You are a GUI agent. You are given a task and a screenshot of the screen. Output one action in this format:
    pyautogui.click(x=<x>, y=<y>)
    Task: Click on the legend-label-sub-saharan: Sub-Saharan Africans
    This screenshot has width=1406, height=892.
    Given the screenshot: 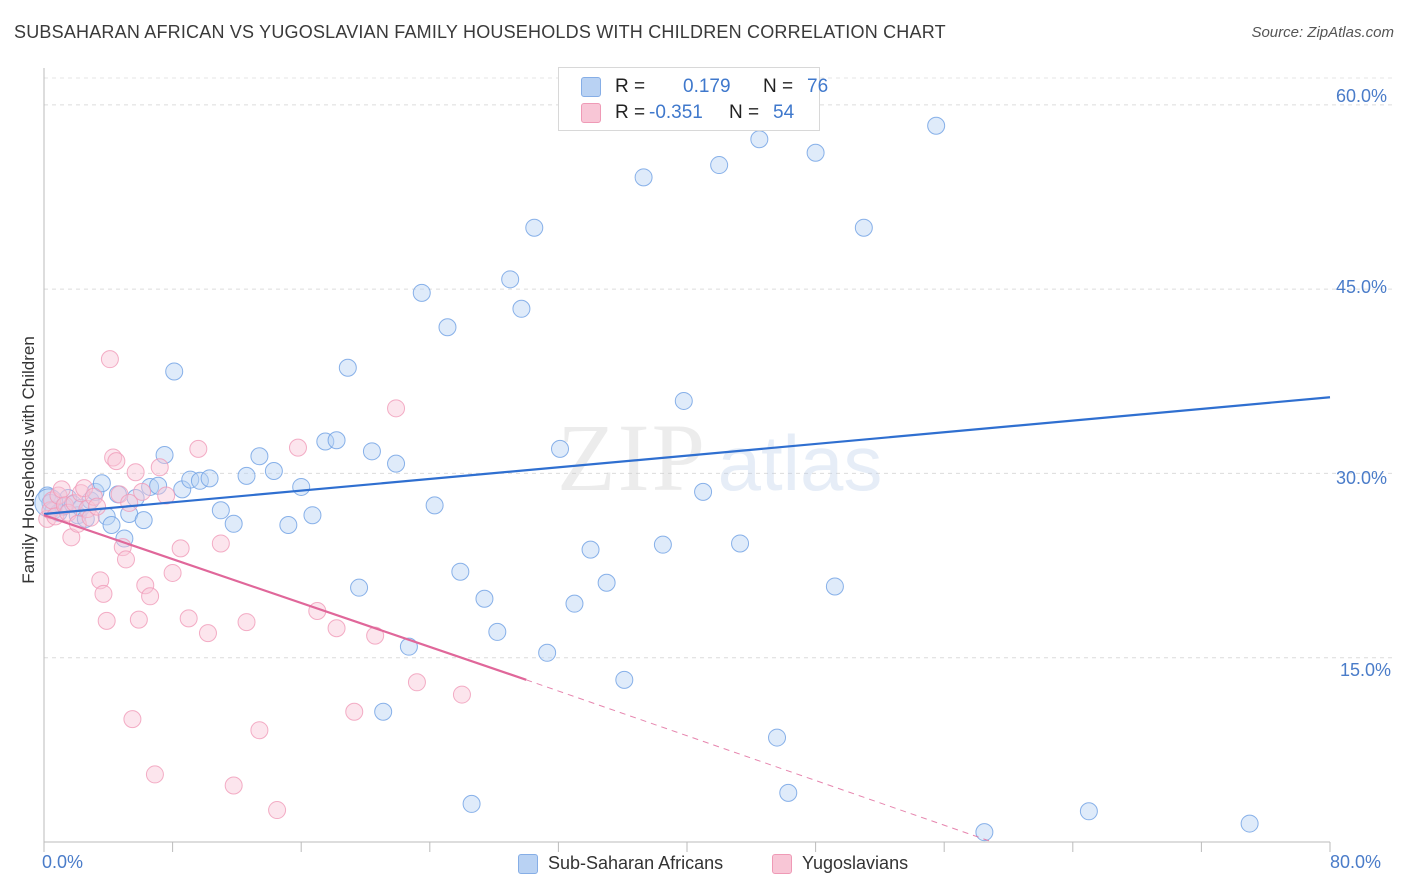 What is the action you would take?
    pyautogui.click(x=636, y=863)
    